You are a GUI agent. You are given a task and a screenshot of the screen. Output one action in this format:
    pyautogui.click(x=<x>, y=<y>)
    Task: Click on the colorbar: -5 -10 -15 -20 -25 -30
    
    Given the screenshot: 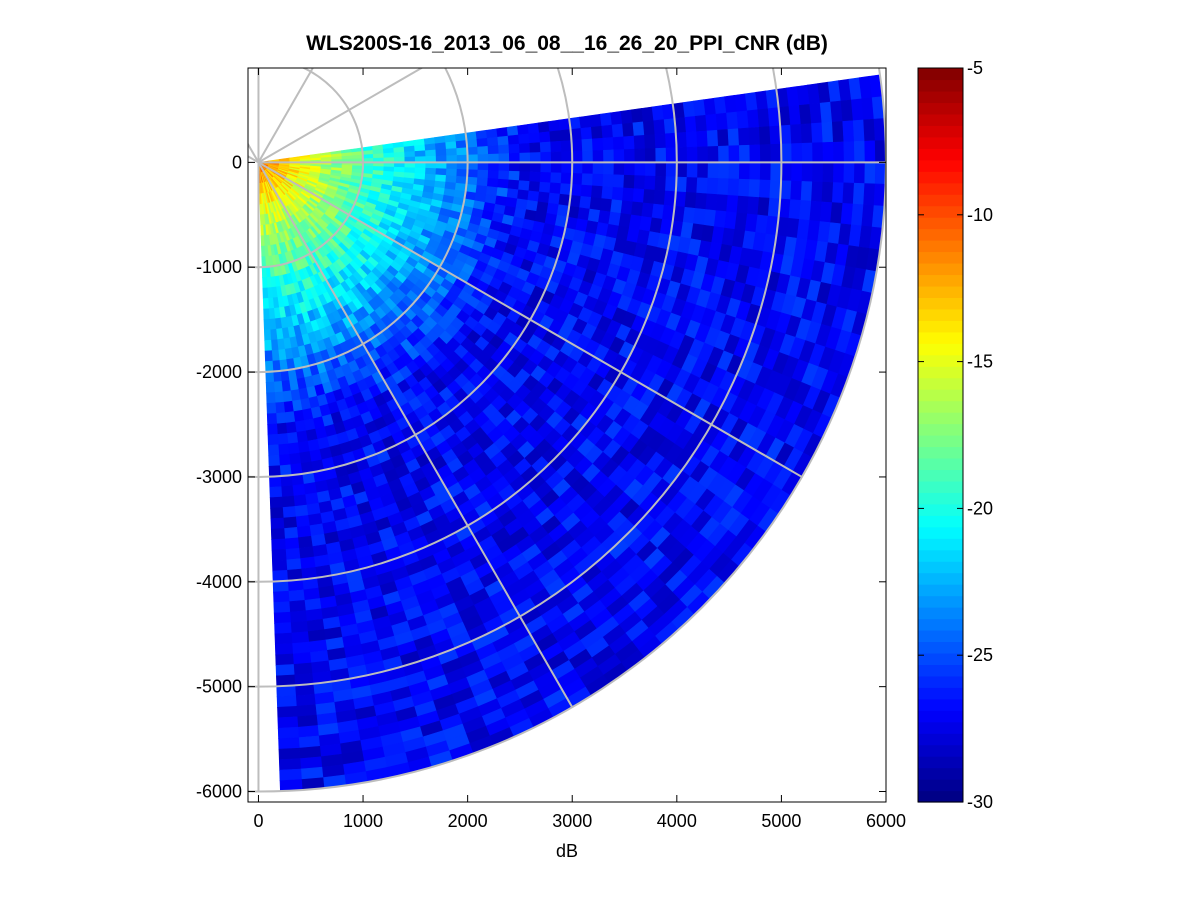 What is the action you would take?
    pyautogui.click(x=955, y=435)
    